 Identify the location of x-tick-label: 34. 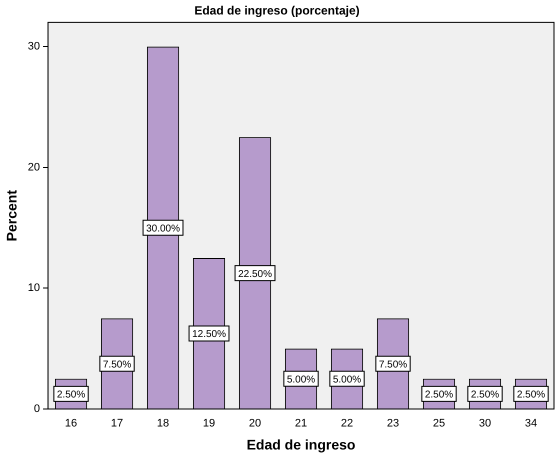
(531, 424).